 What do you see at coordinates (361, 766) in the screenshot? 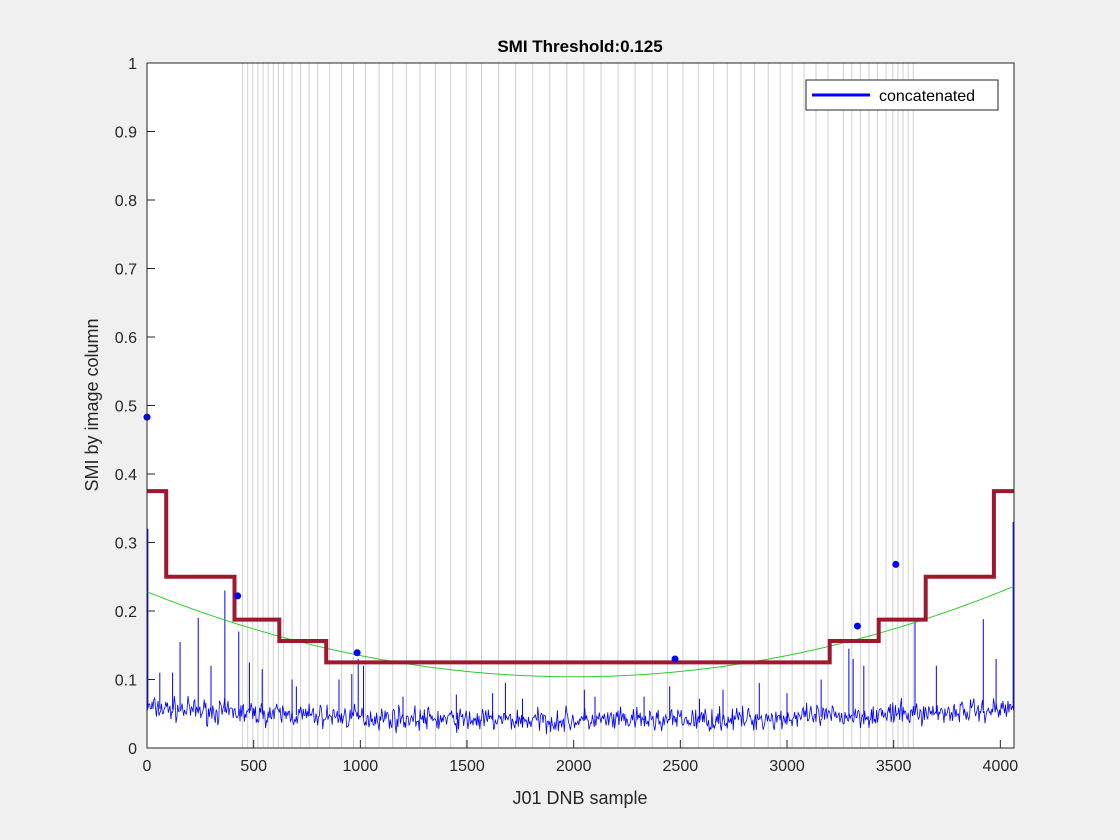
I see `x-tick-label-2: 1000` at bounding box center [361, 766].